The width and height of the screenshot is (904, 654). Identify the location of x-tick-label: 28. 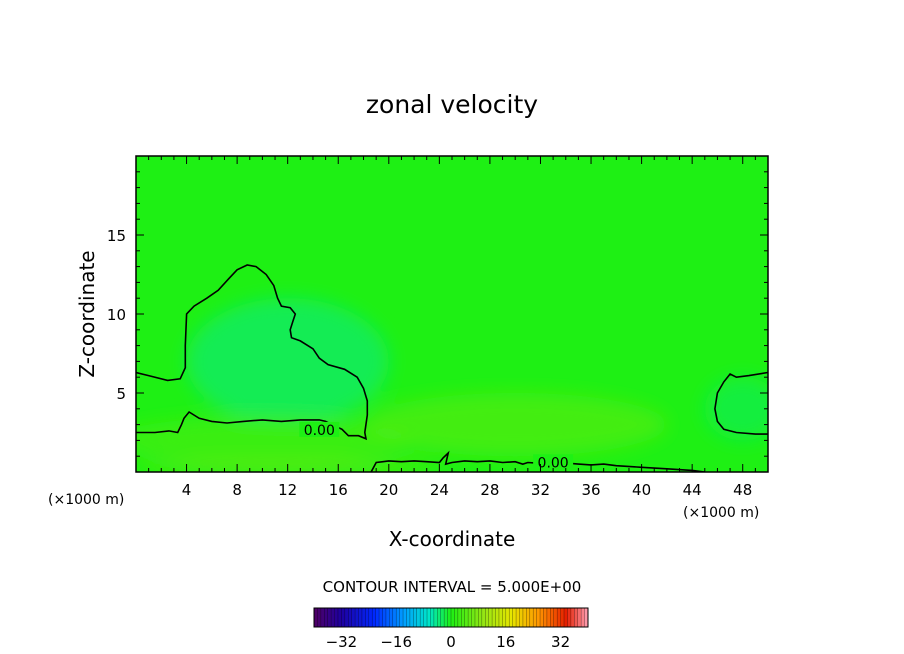
(489, 490).